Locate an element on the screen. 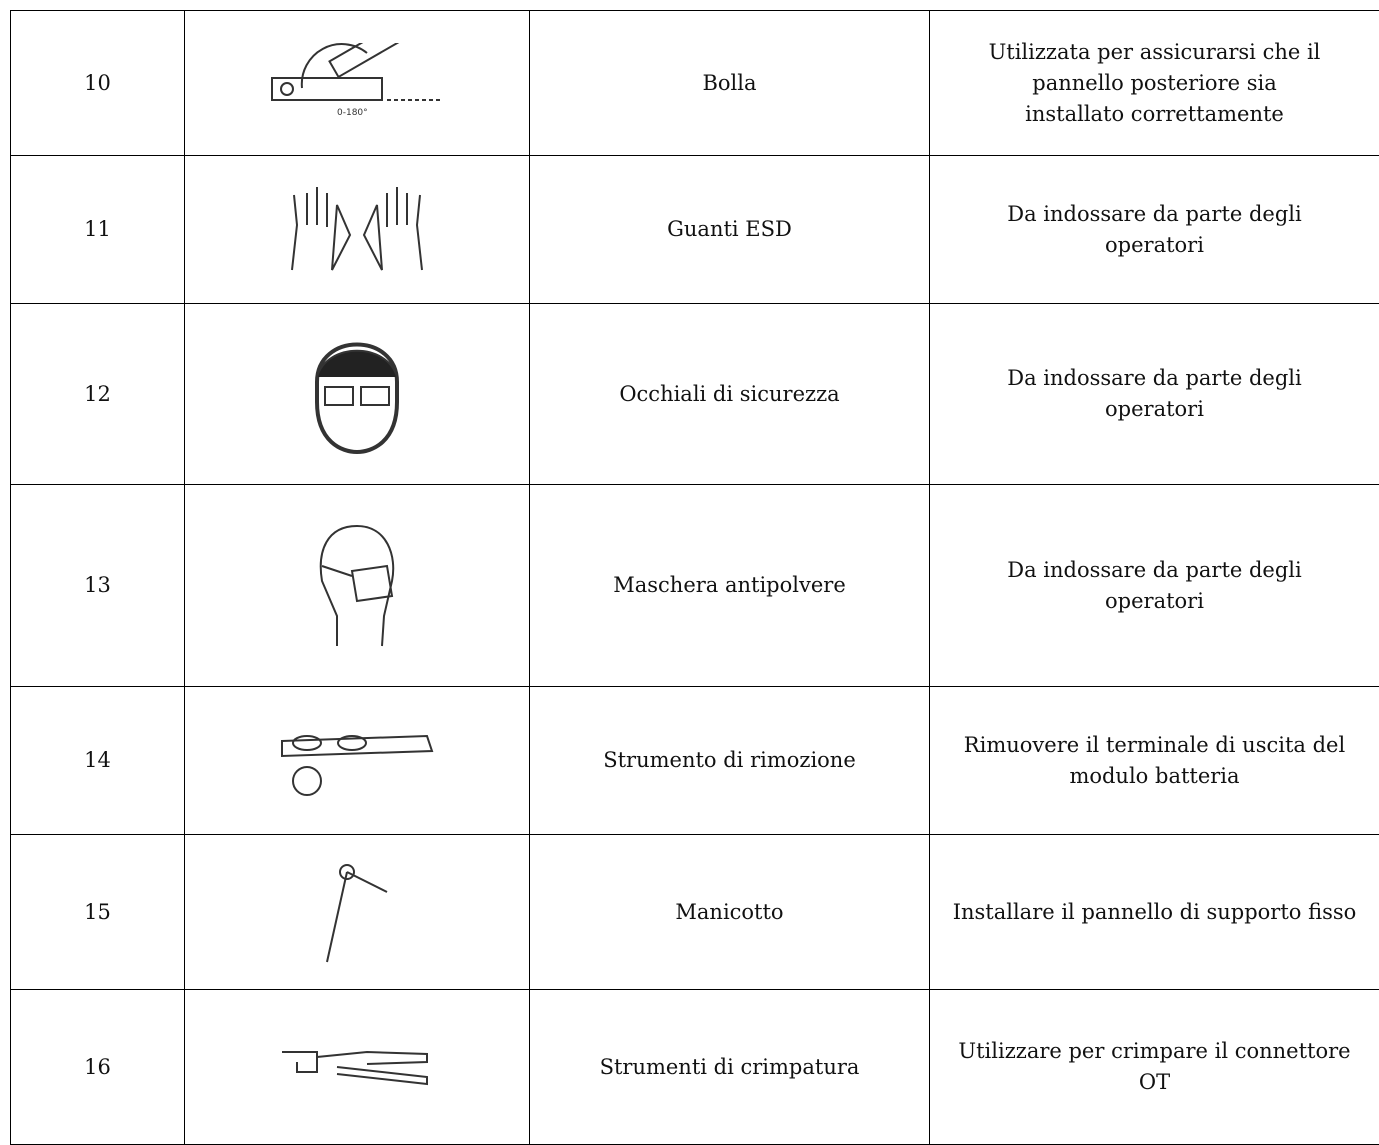 This screenshot has height=1145, width=1379. number-cell: 10 is located at coordinates (97, 83).